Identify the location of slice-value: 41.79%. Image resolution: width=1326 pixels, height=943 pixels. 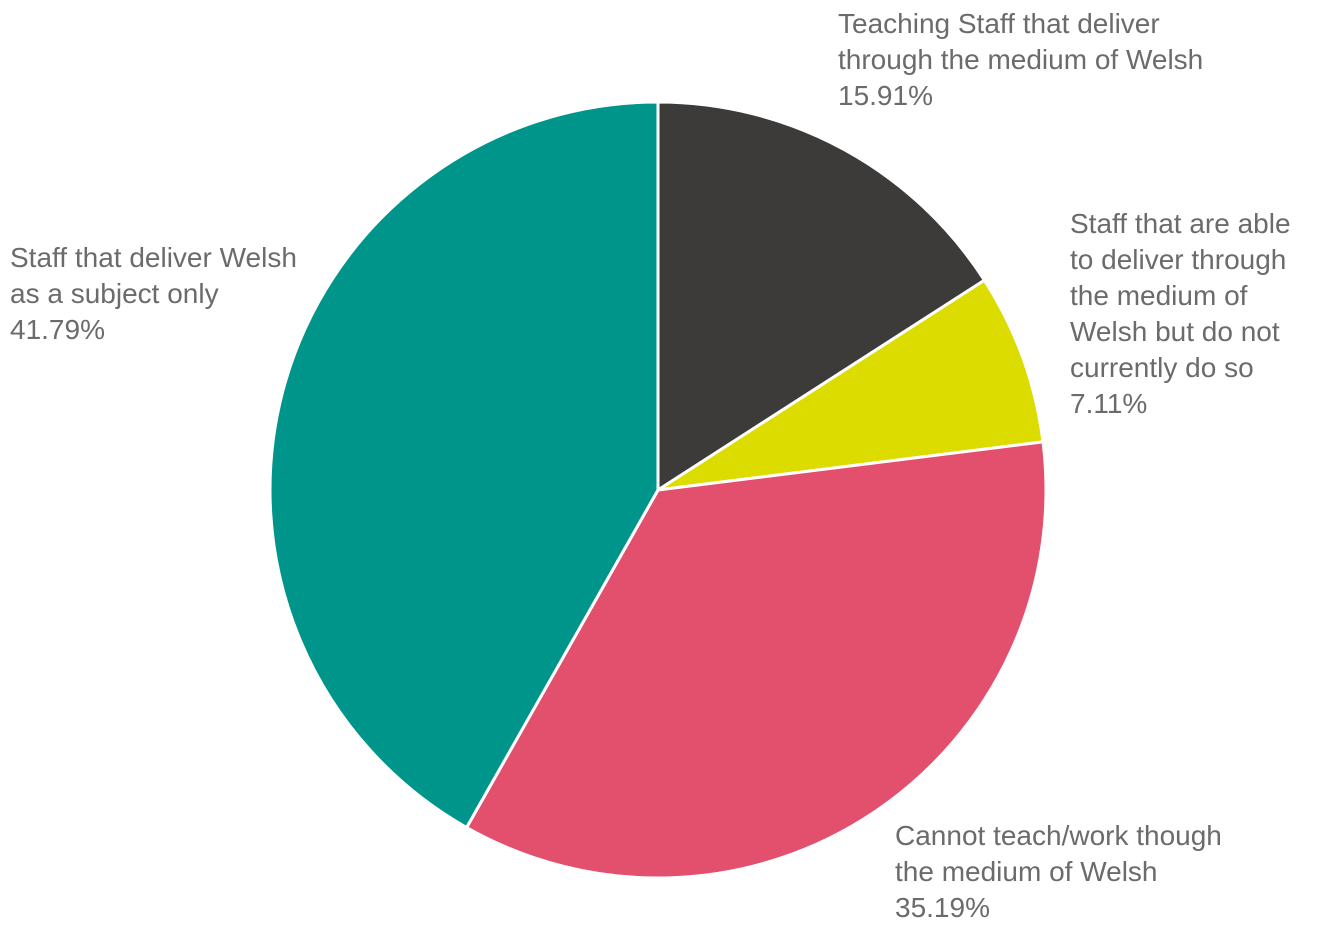
(57, 329).